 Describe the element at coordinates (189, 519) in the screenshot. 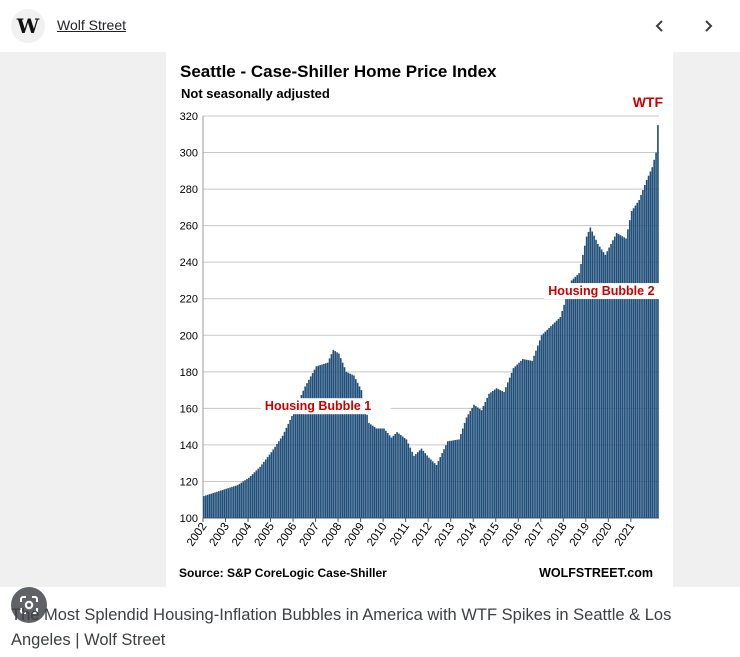

I see `y-tick-label: 100` at that location.